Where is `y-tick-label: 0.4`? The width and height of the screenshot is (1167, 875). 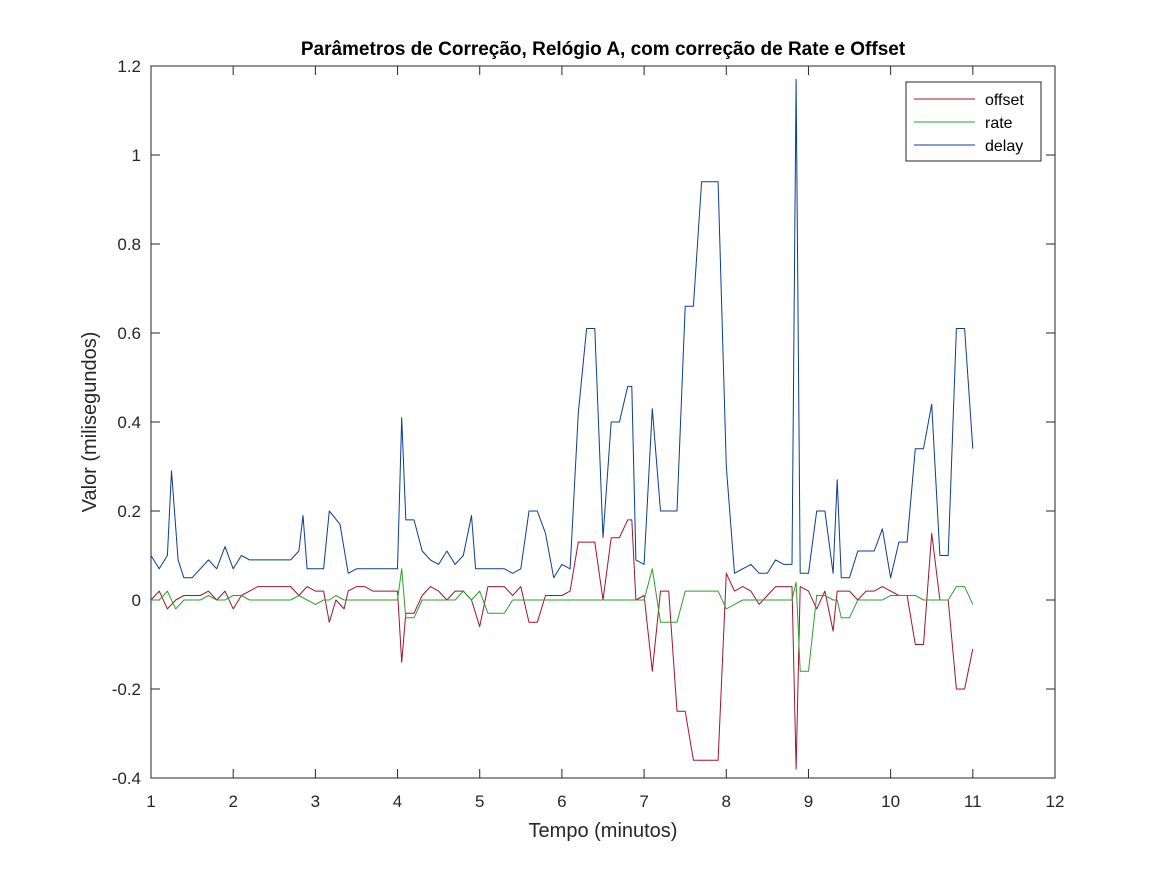 y-tick-label: 0.4 is located at coordinates (129, 422).